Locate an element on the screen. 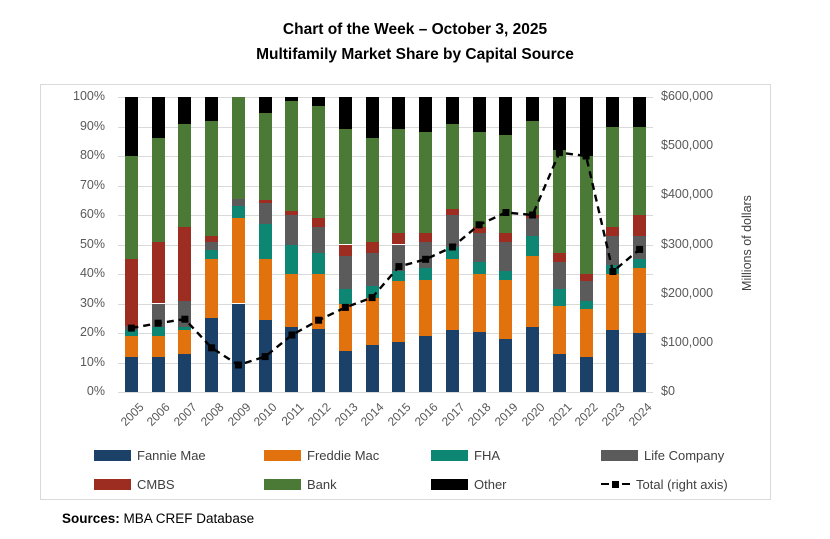 Image resolution: width=830 pixels, height=539 pixels. right-axis-tick-label: $300,000 is located at coordinates (687, 243).